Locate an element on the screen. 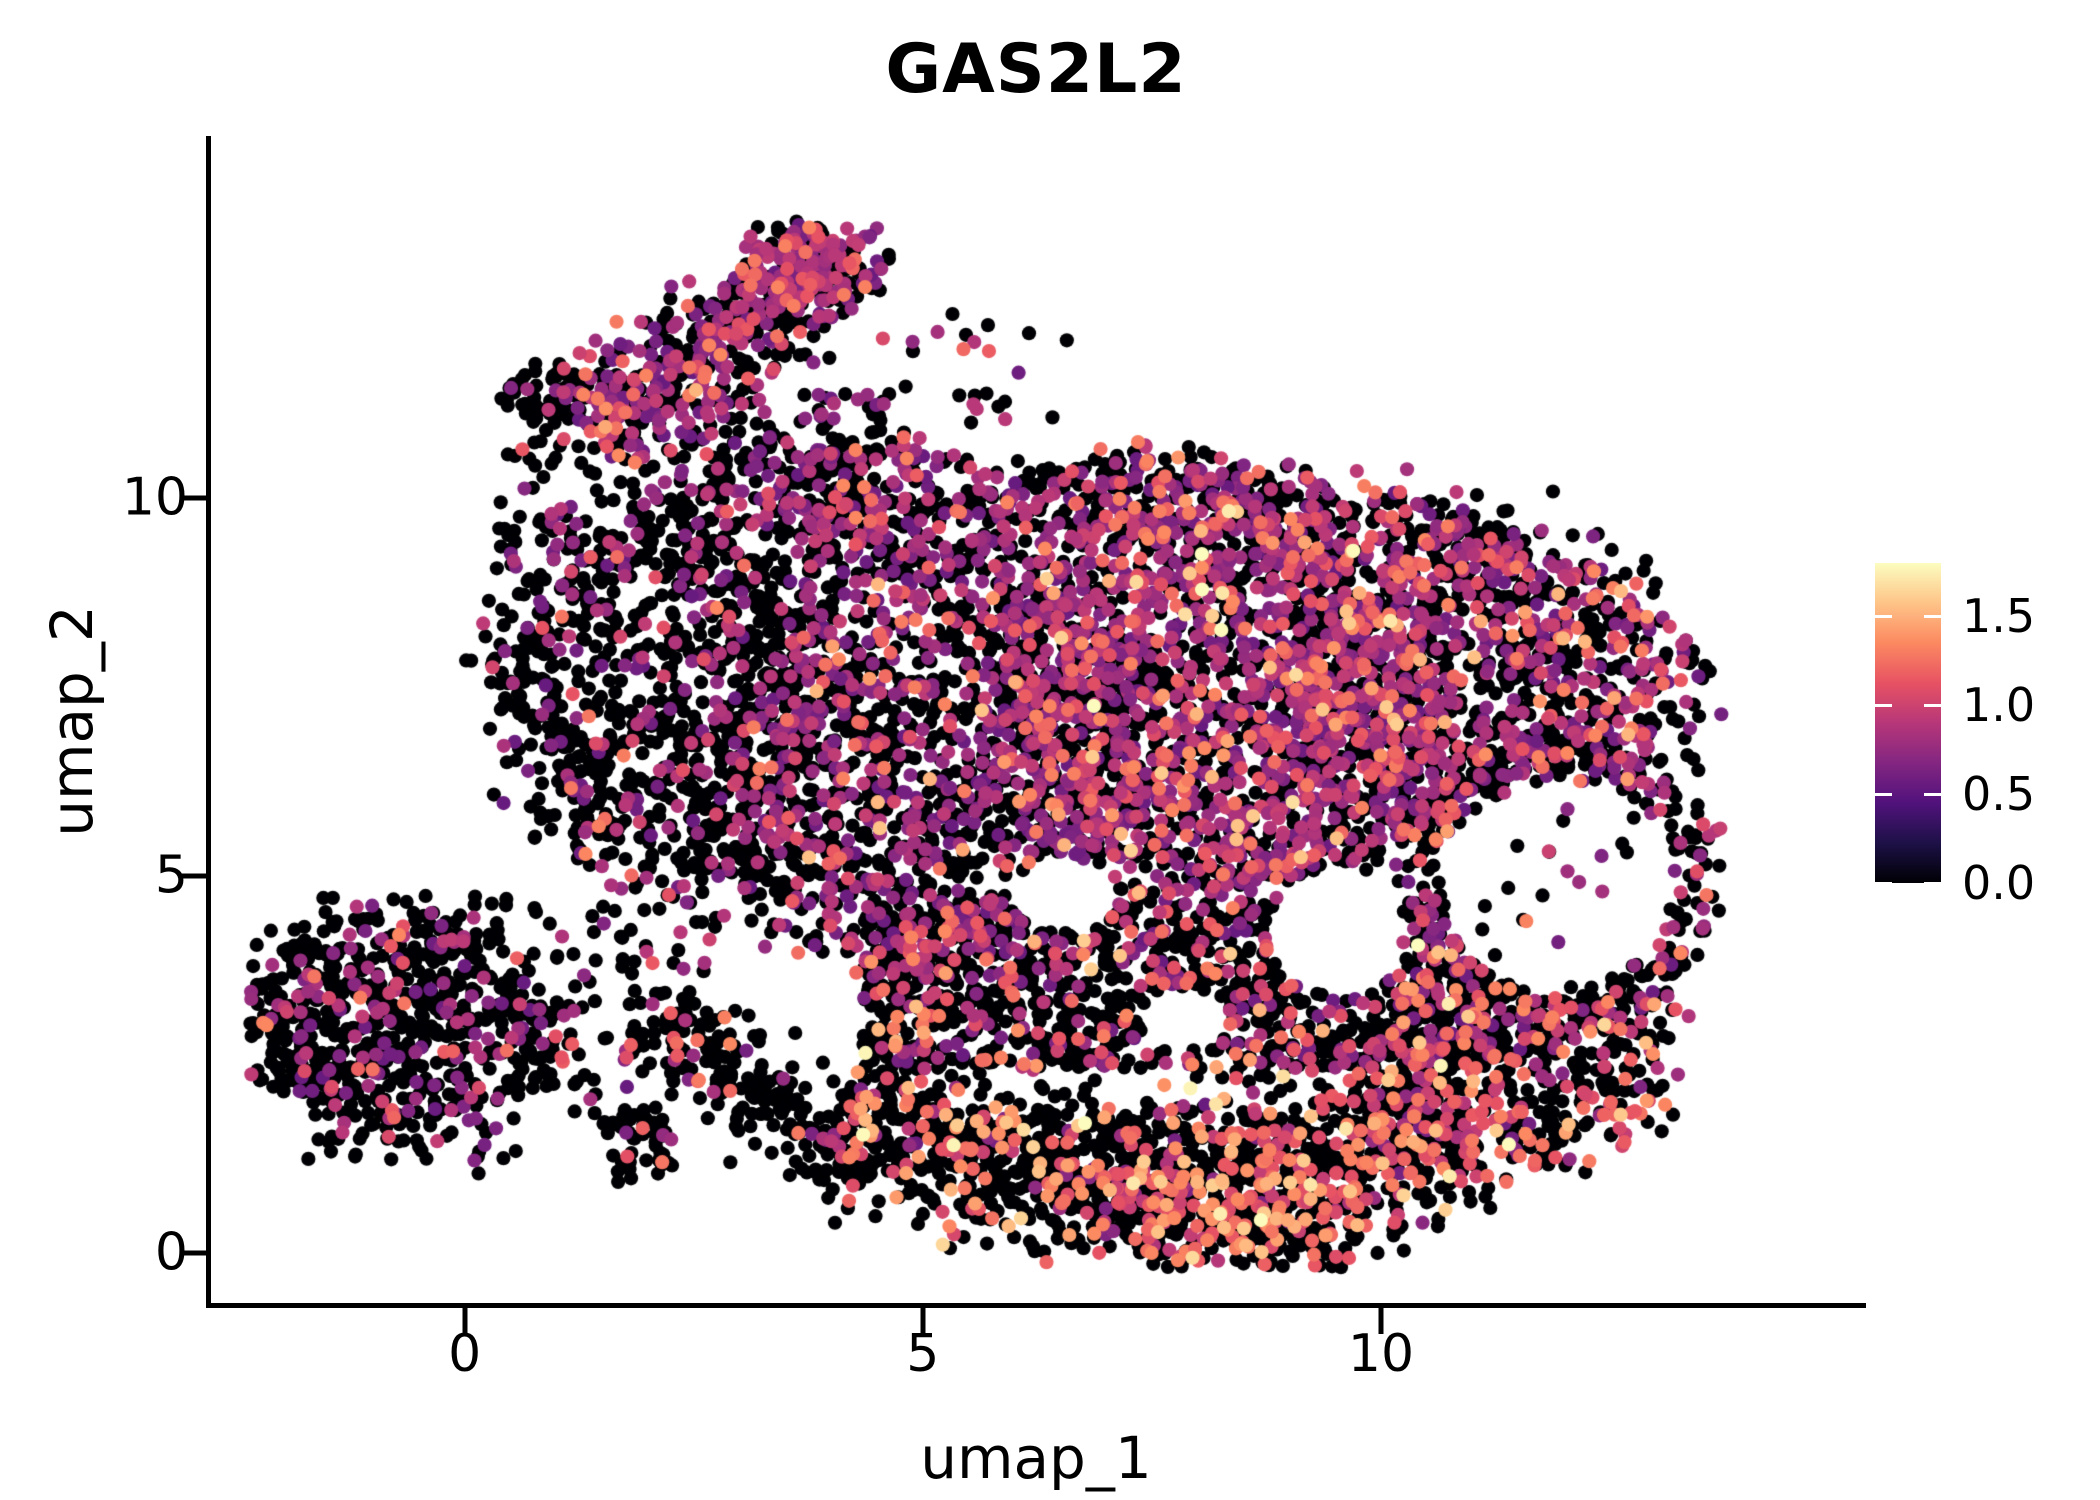 Image resolution: width=2100 pixels, height=1500 pixels. y-tick-label: 5 is located at coordinates (171, 875).